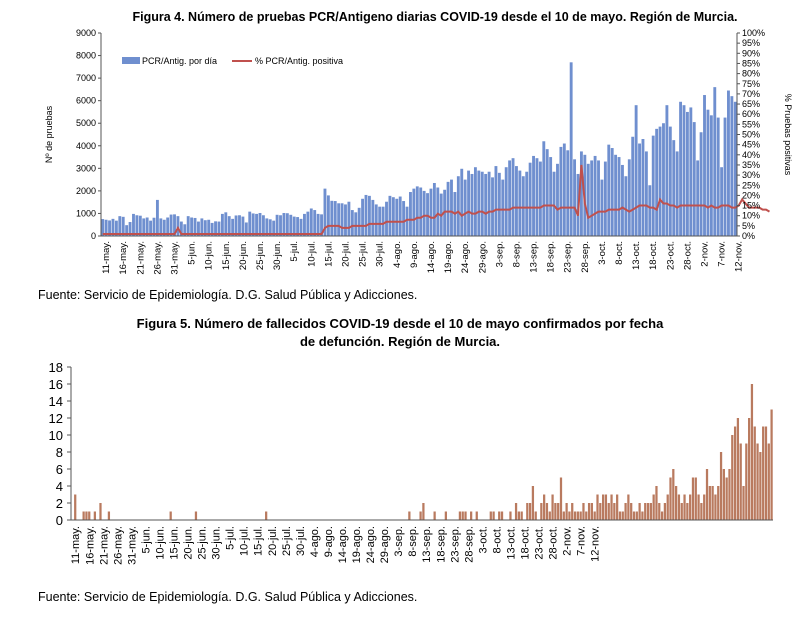  What do you see at coordinates (596, 544) in the screenshot?
I see `fig5-xtick-label: 12-nov.` at bounding box center [596, 544].